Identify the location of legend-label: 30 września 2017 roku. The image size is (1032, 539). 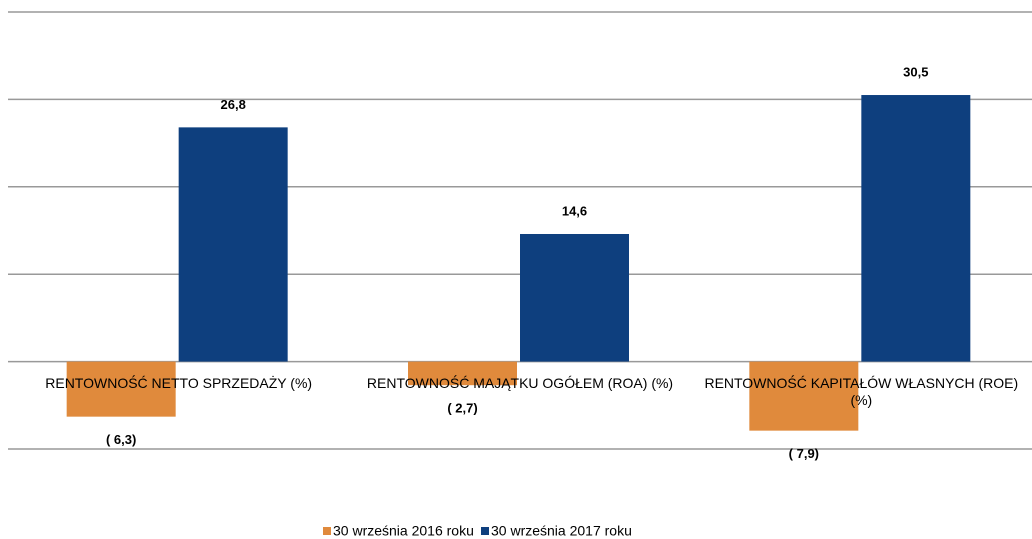
(561, 531).